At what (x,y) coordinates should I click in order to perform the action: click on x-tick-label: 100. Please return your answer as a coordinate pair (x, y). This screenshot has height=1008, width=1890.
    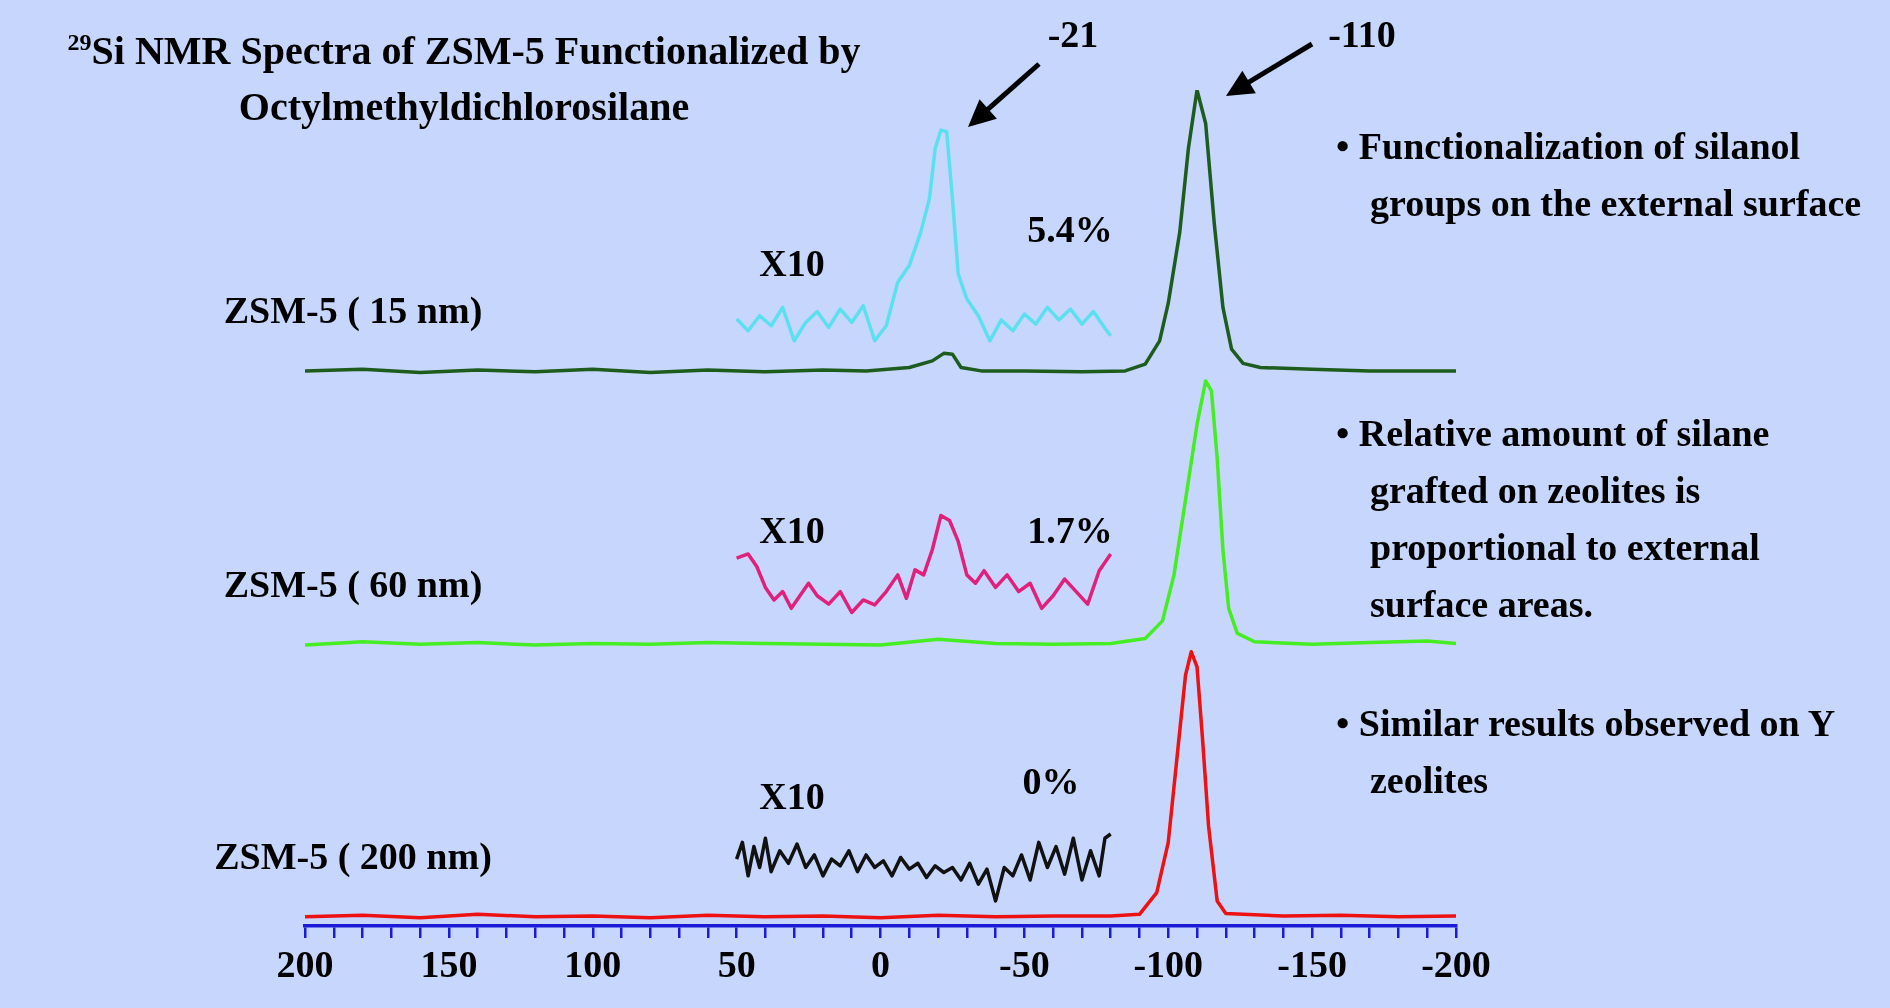
    Looking at the image, I should click on (593, 963).